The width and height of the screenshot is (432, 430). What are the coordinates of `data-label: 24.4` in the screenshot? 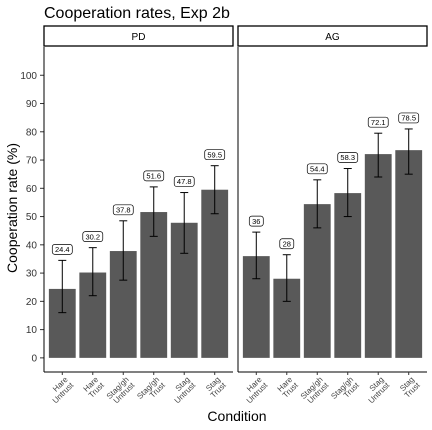 It's located at (62, 249).